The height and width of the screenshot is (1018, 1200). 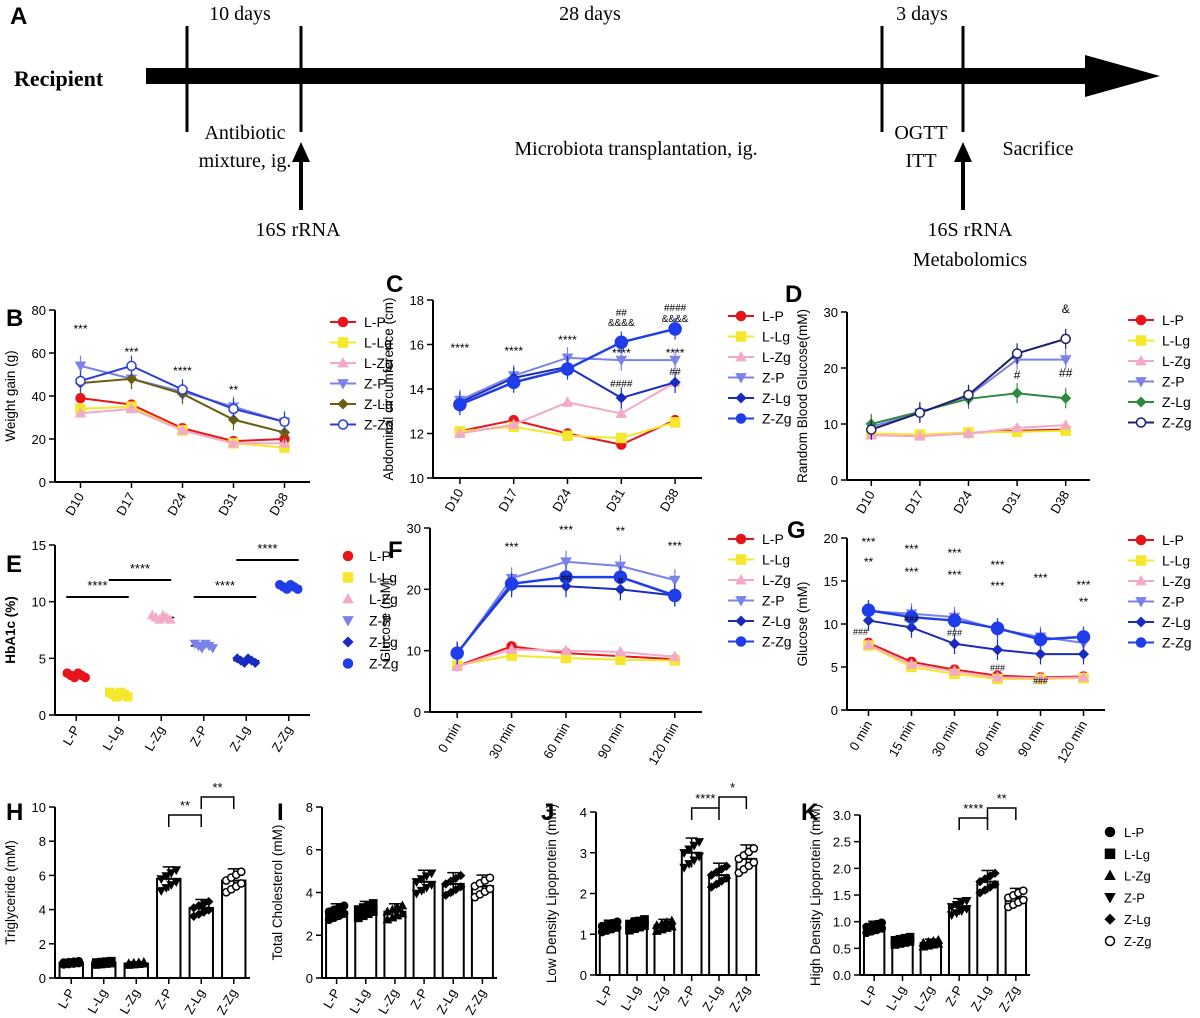 I want to click on panel-label-b: B, so click(x=14, y=318).